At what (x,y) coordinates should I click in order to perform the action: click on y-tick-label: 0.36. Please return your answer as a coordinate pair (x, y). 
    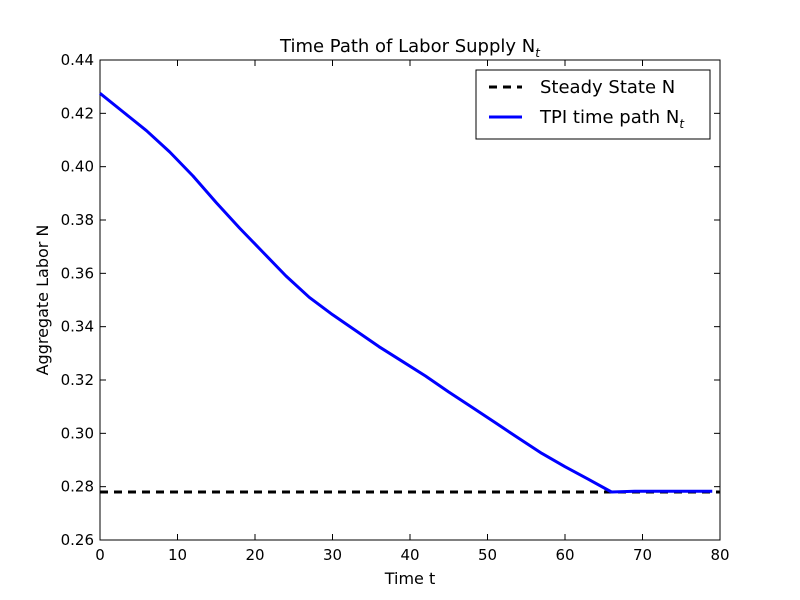
    Looking at the image, I should click on (77, 273).